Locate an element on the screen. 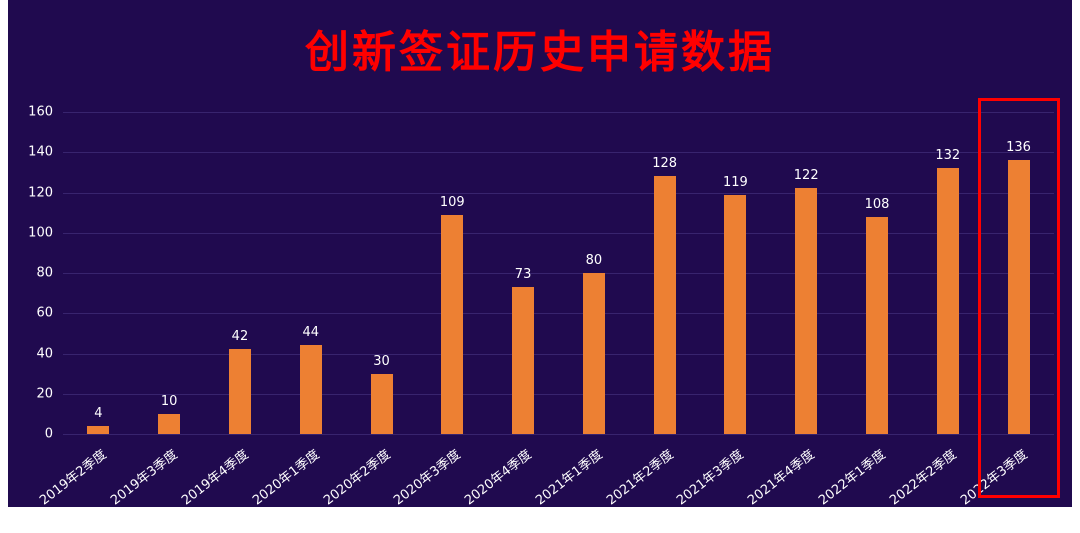 The height and width of the screenshot is (533, 1080). bar-value-label: 80 is located at coordinates (594, 260).